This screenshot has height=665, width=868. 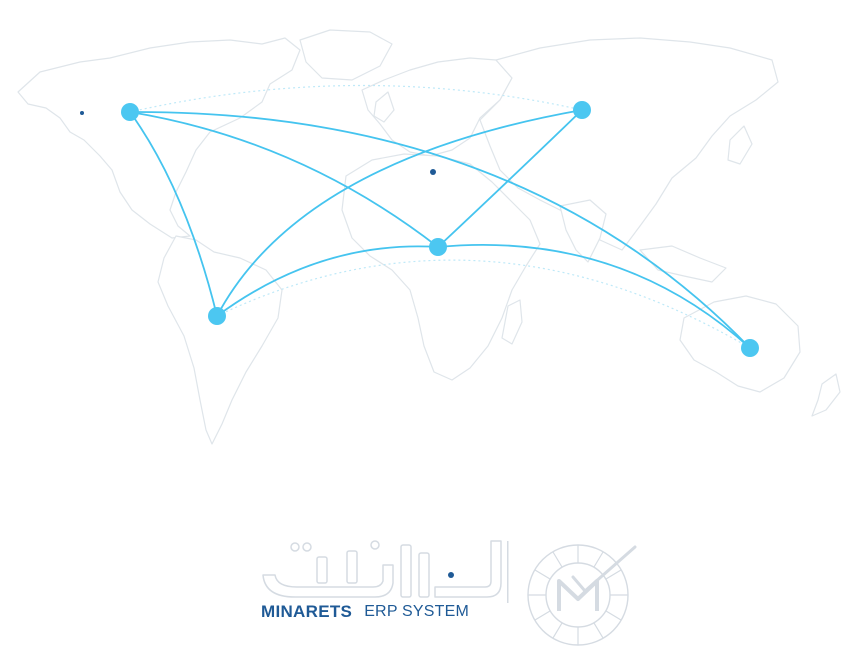 What do you see at coordinates (217, 316) in the screenshot?
I see `node-south-america` at bounding box center [217, 316].